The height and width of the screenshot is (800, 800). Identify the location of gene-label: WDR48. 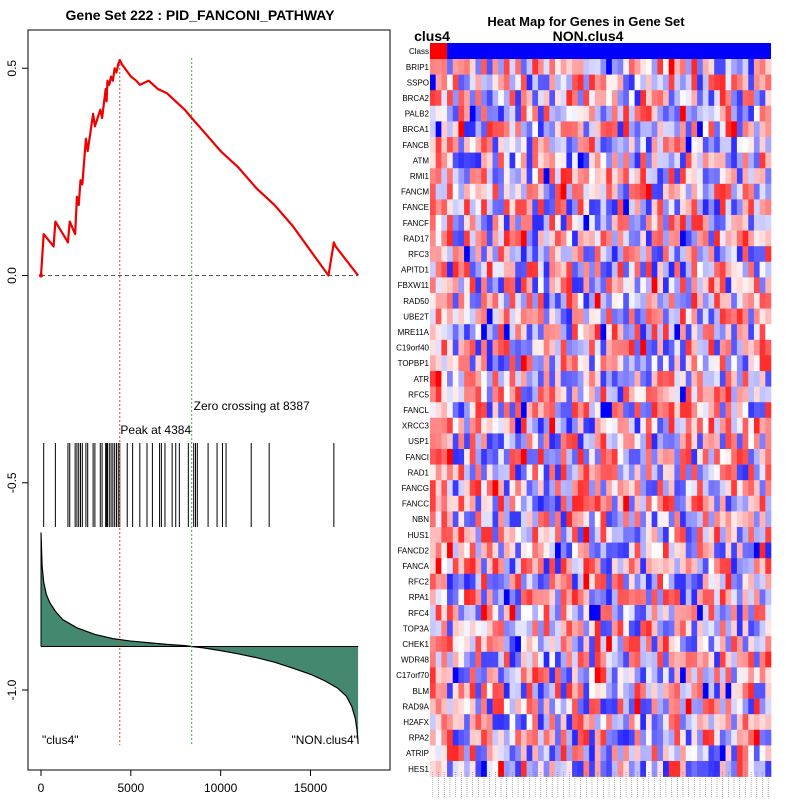
(415, 660).